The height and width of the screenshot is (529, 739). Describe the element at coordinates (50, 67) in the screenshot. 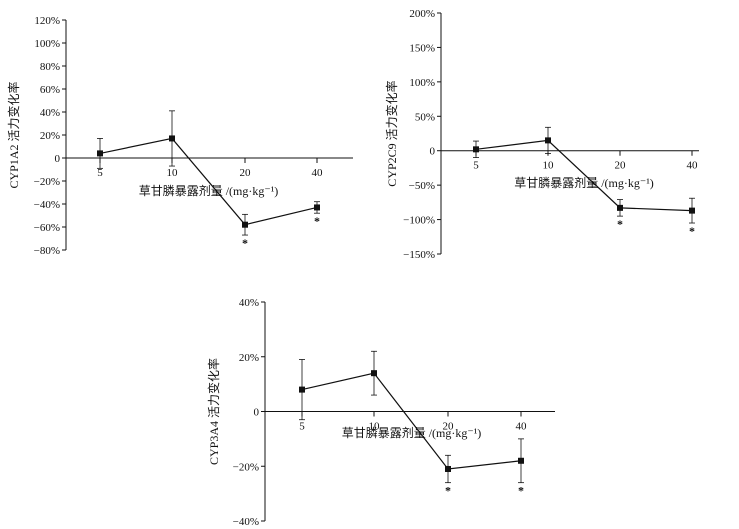

I see `y-tick-label: 80%` at that location.